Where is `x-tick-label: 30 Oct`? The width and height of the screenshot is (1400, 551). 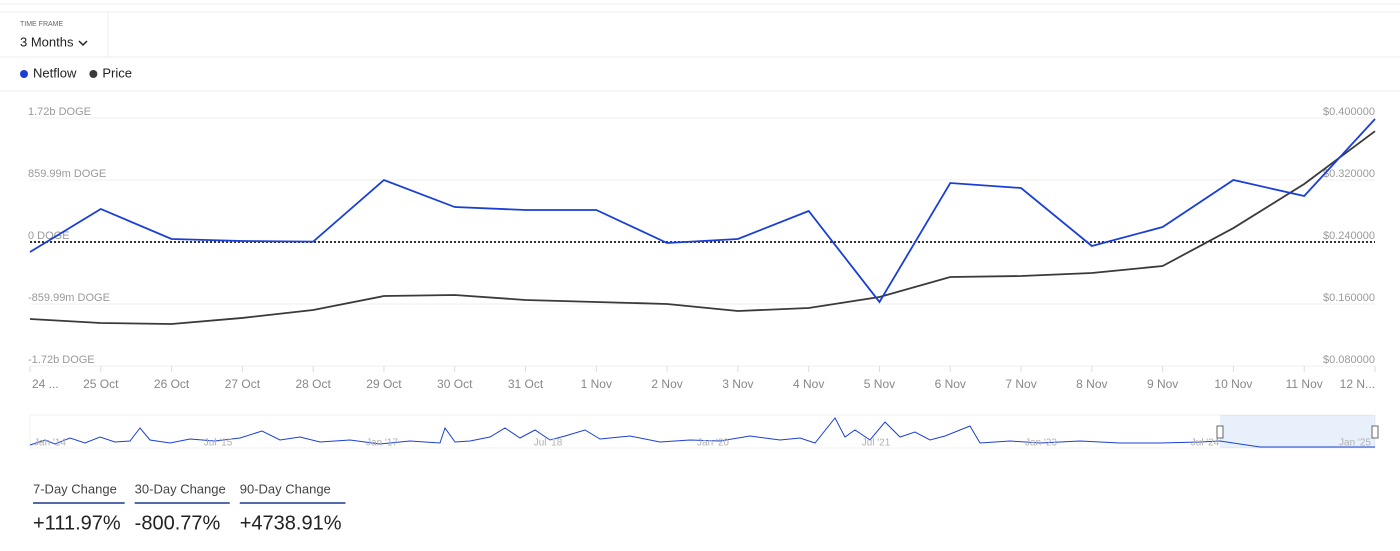
x-tick-label: 30 Oct is located at coordinates (455, 384).